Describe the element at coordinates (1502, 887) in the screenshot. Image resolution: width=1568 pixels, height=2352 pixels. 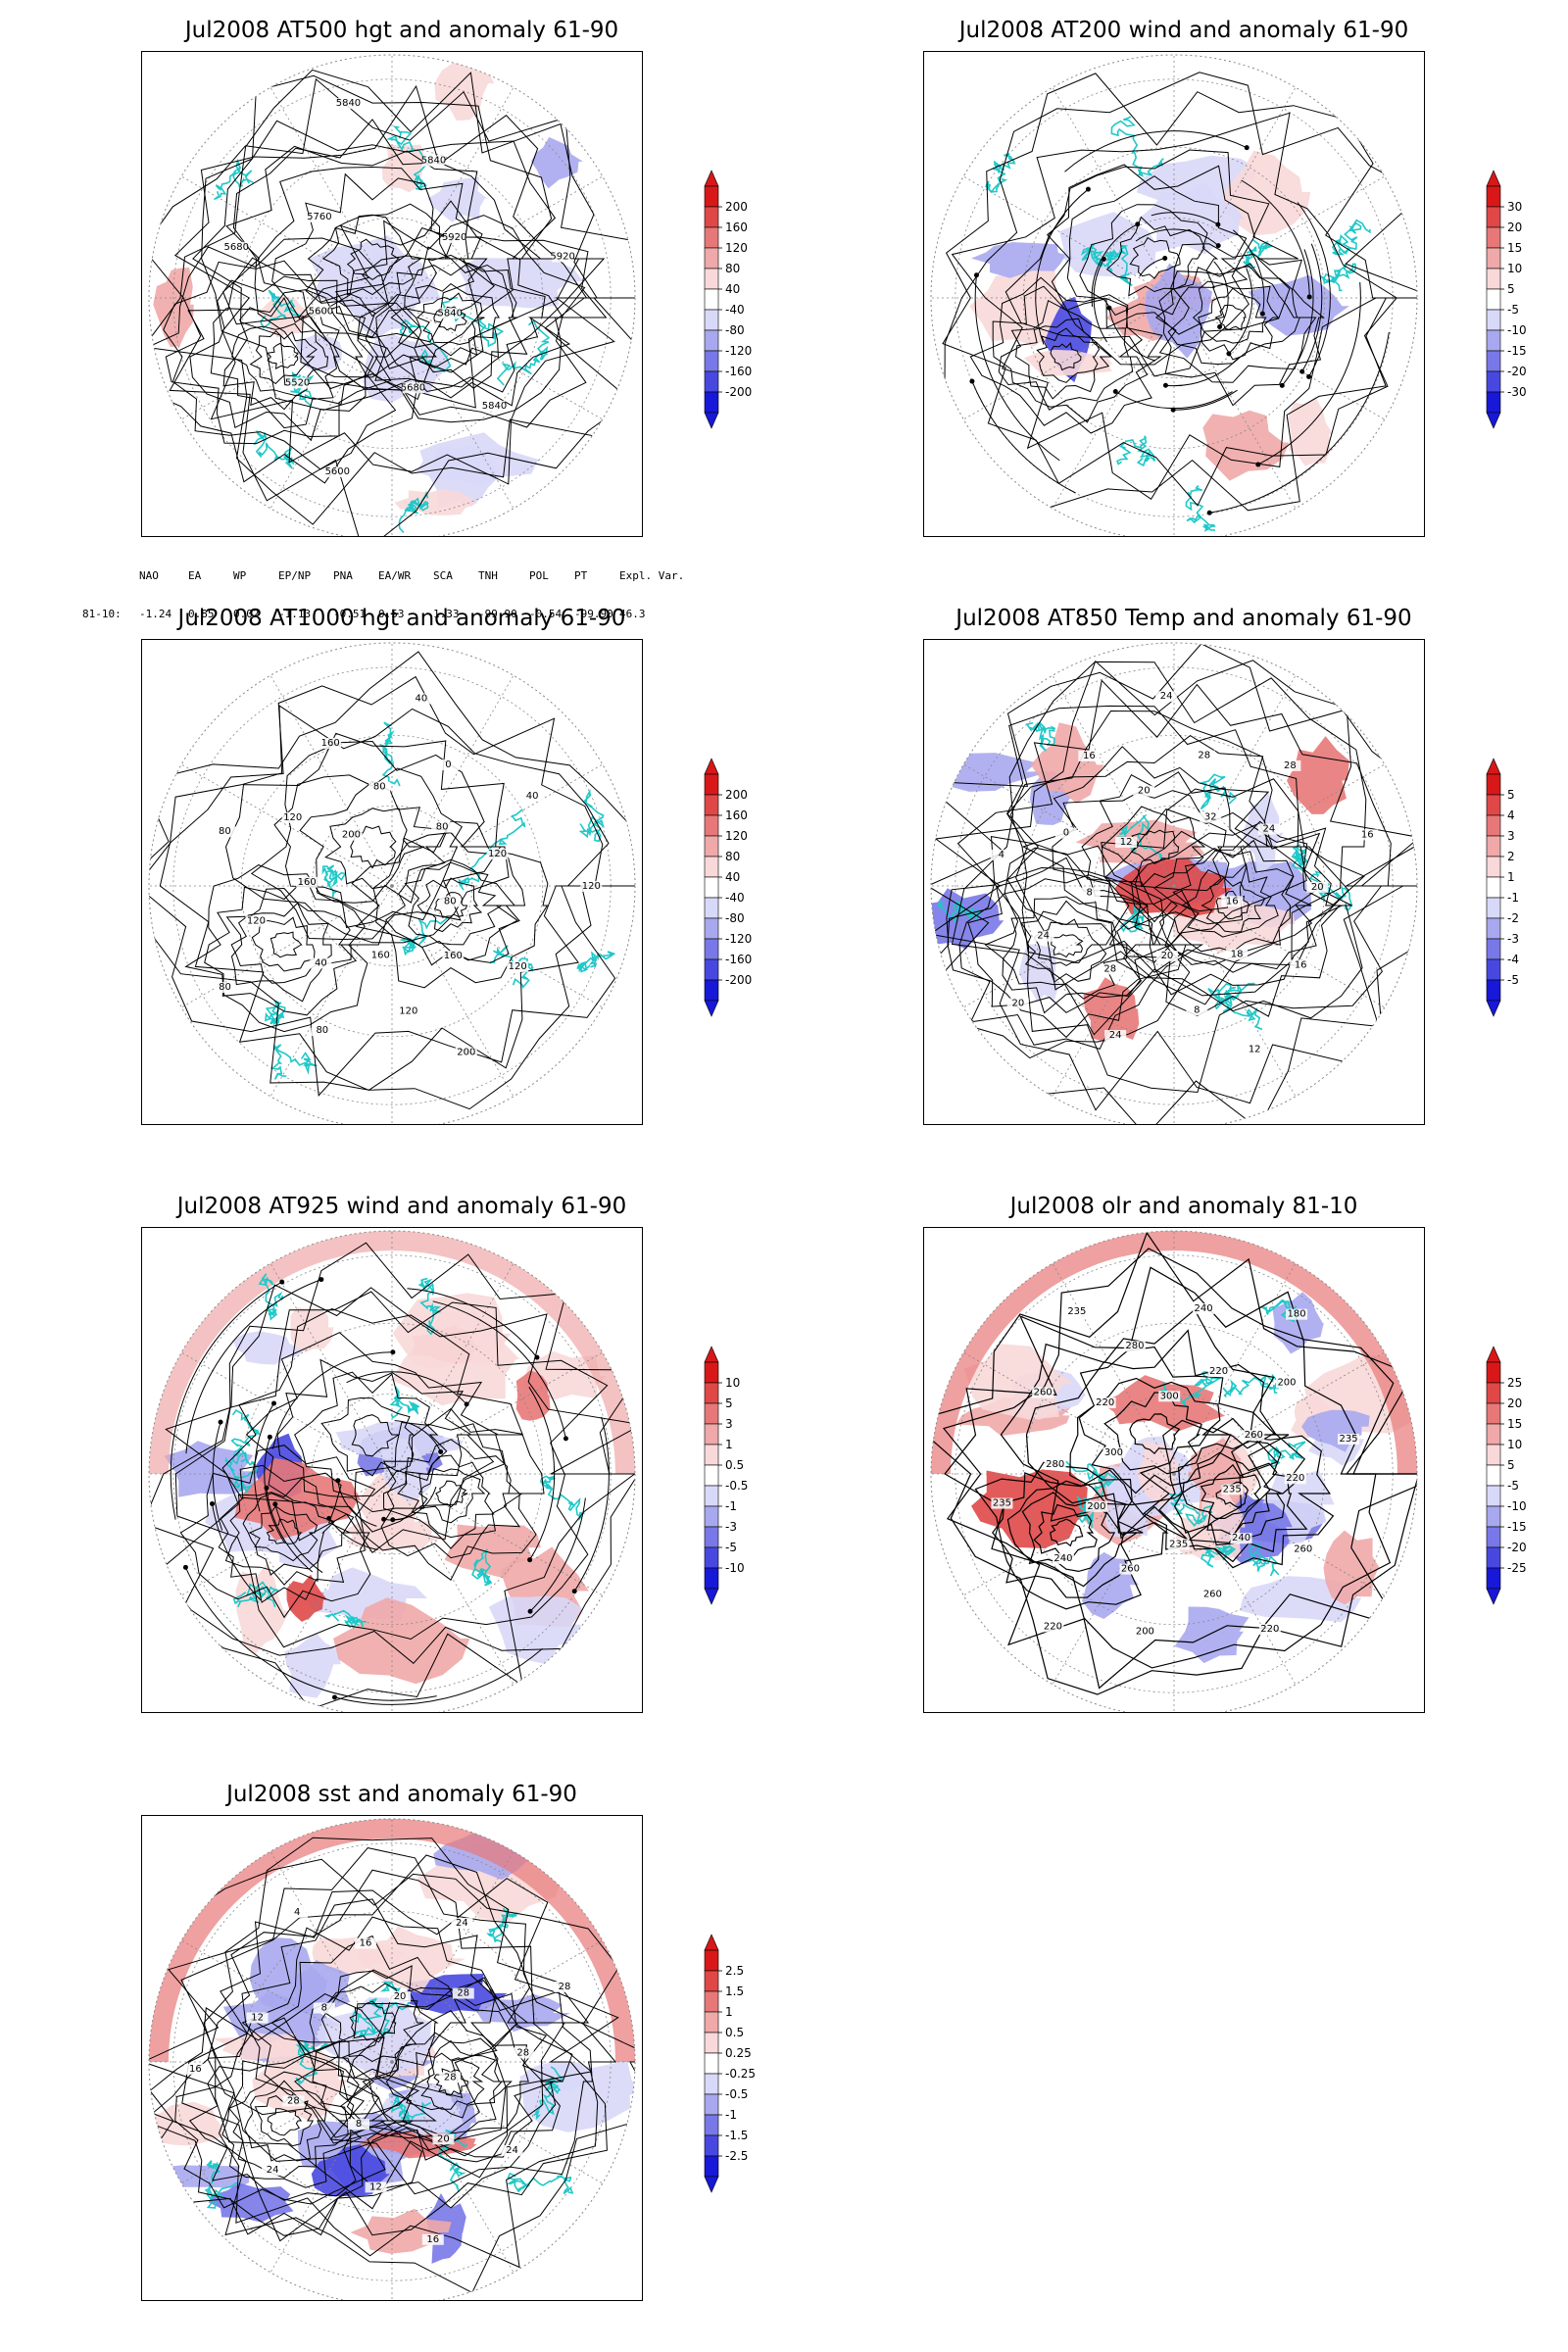
I see `colorbar-temp850: 5 4 3 2 1 -1 -2 -3 -4 -5` at that location.